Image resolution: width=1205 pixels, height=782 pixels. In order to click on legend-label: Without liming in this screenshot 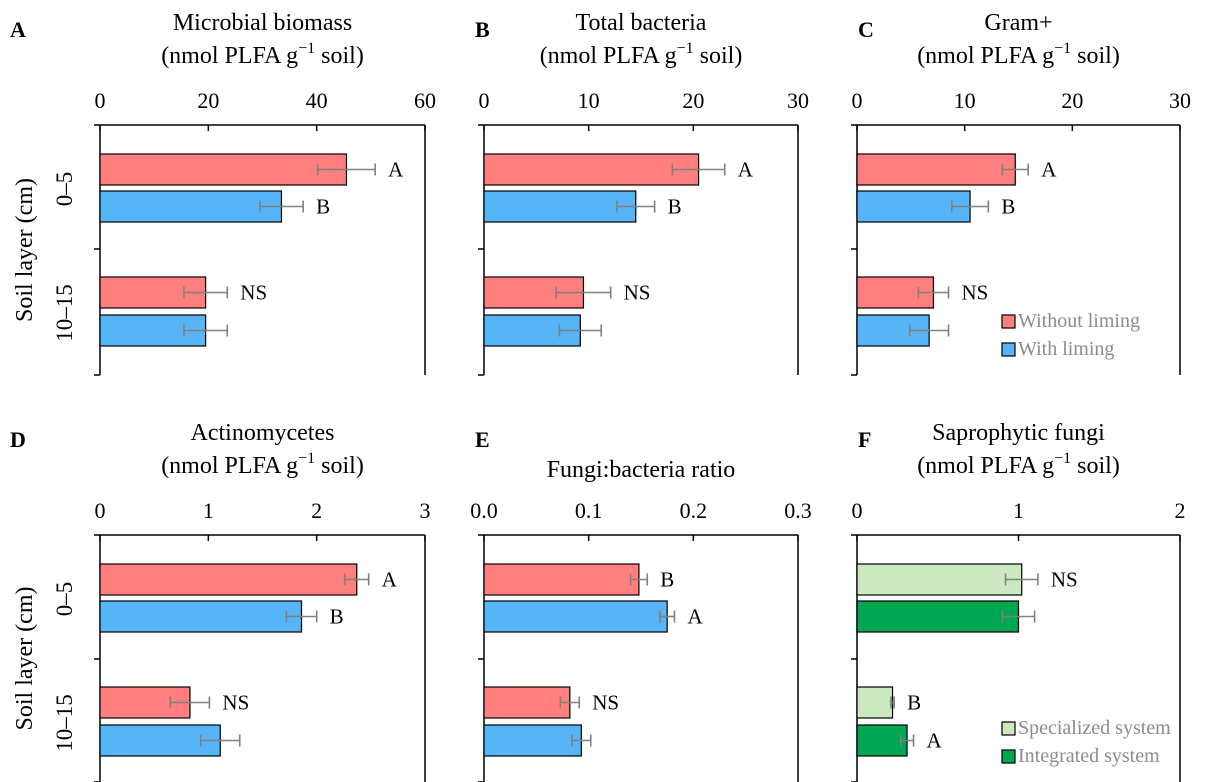, I will do `click(1079, 321)`.